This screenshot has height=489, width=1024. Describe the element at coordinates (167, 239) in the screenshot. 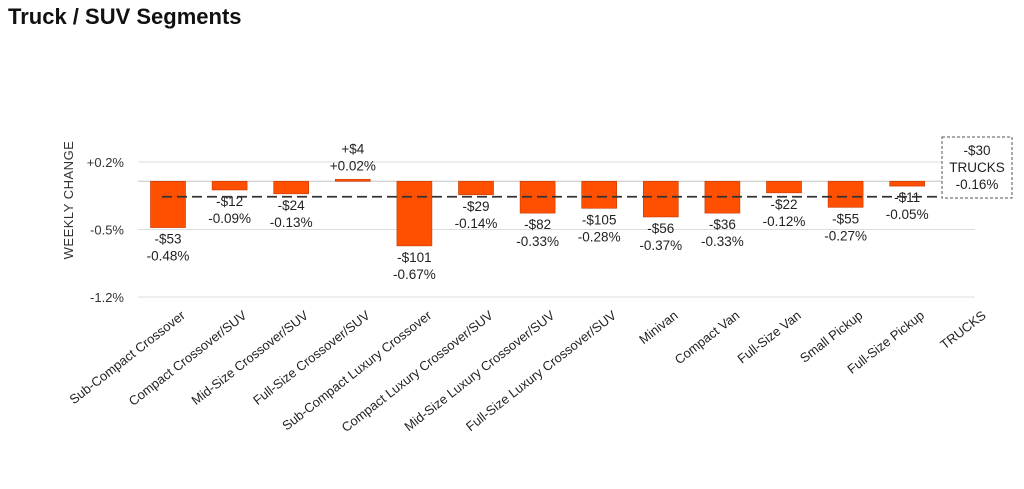

I see `bar-dollar-label: -$53` at that location.